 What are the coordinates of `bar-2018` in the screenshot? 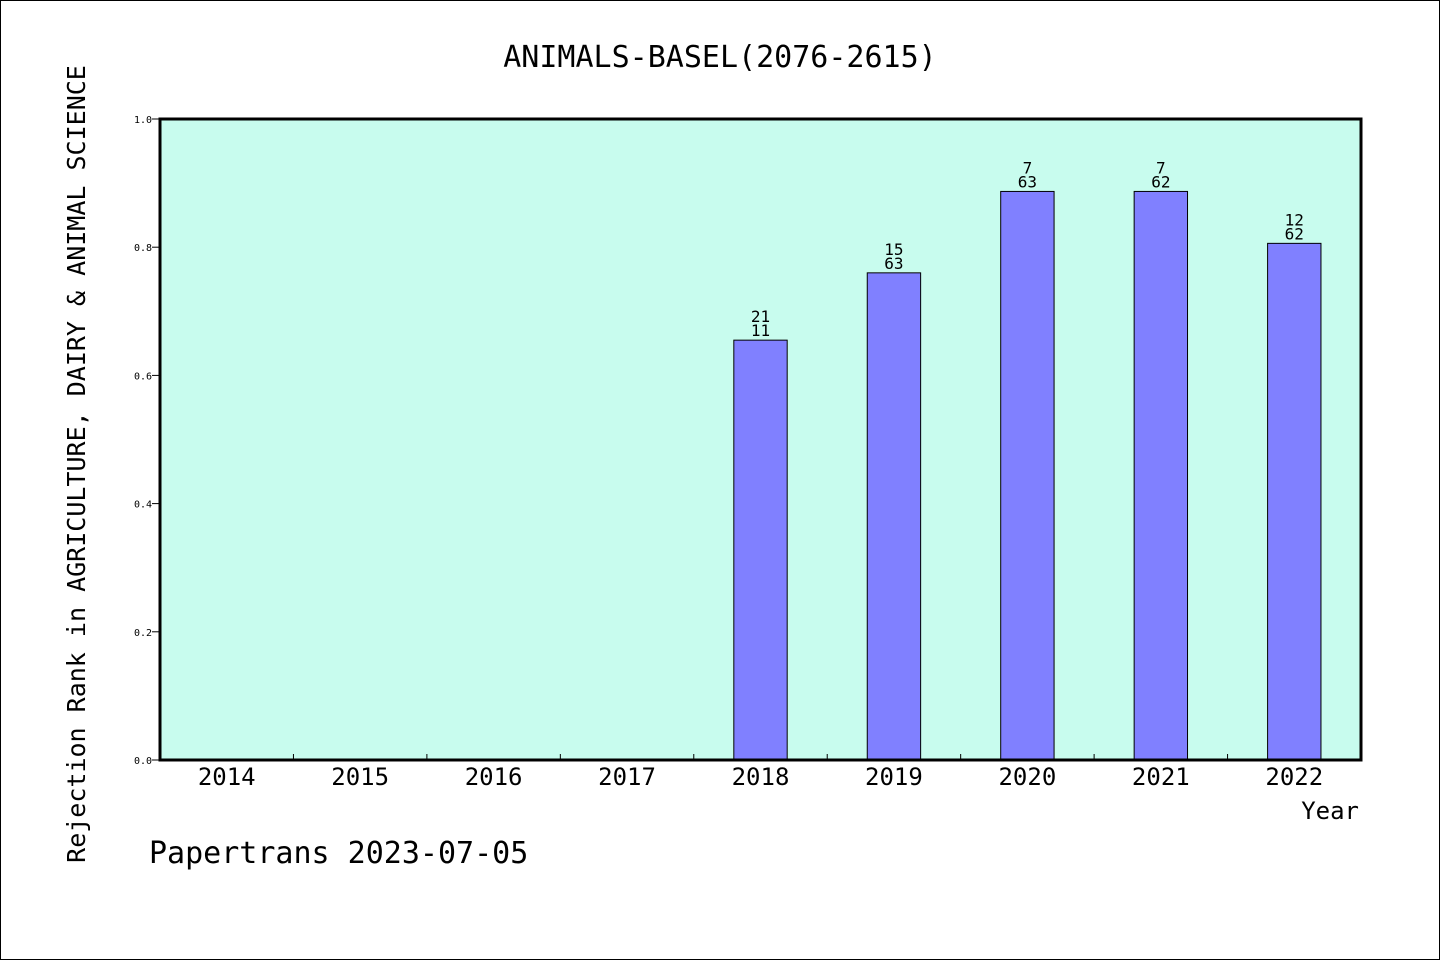 It's located at (760, 550).